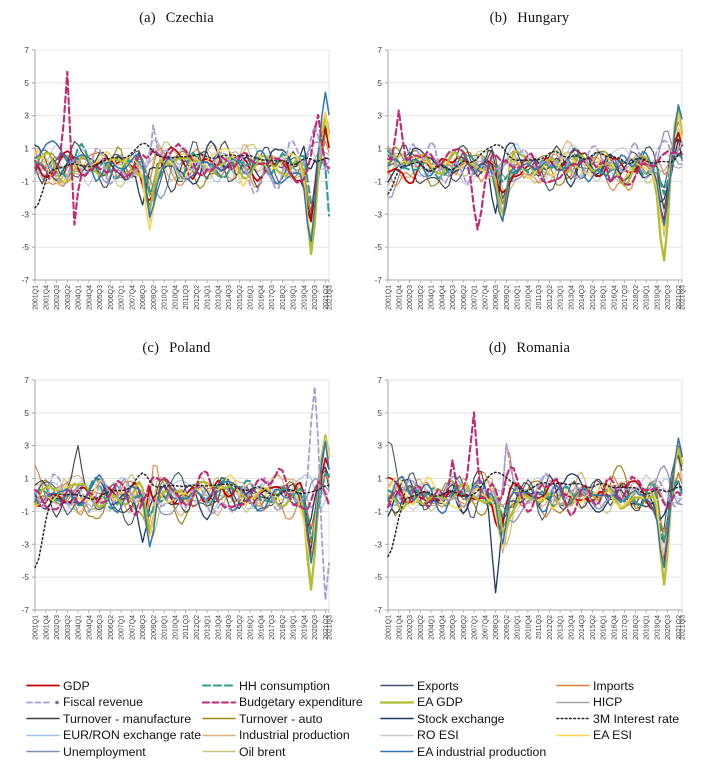  I want to click on legend-swatch-stock_exchange, so click(397, 718).